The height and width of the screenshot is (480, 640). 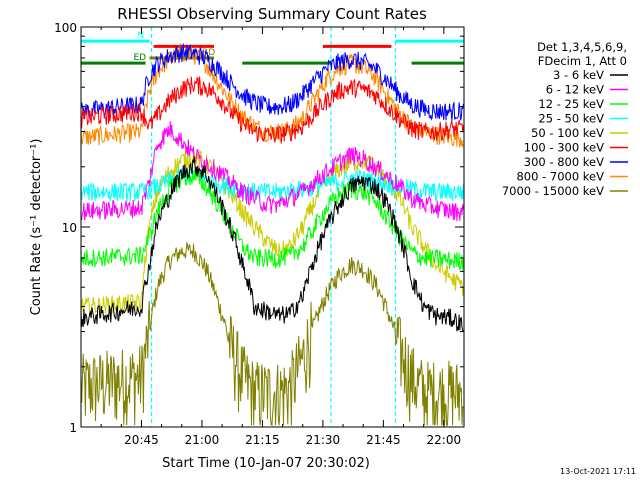 I want to click on x-tick-label-0: 20:45, so click(x=141, y=440).